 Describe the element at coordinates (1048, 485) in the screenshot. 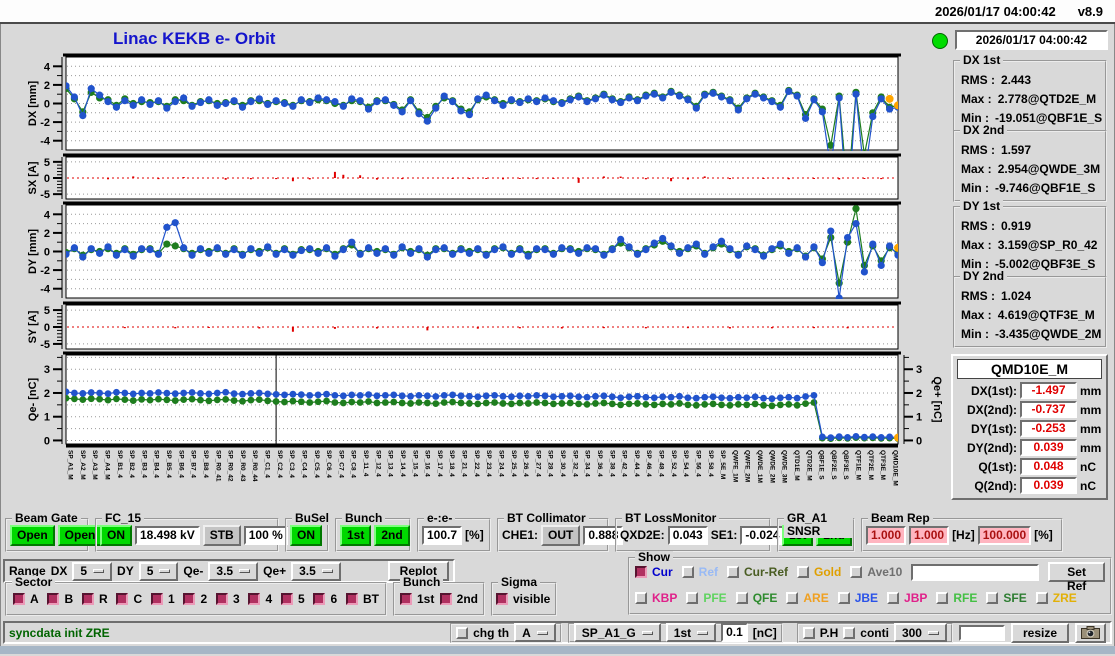

I see `monitor-row-value: 0.039` at that location.